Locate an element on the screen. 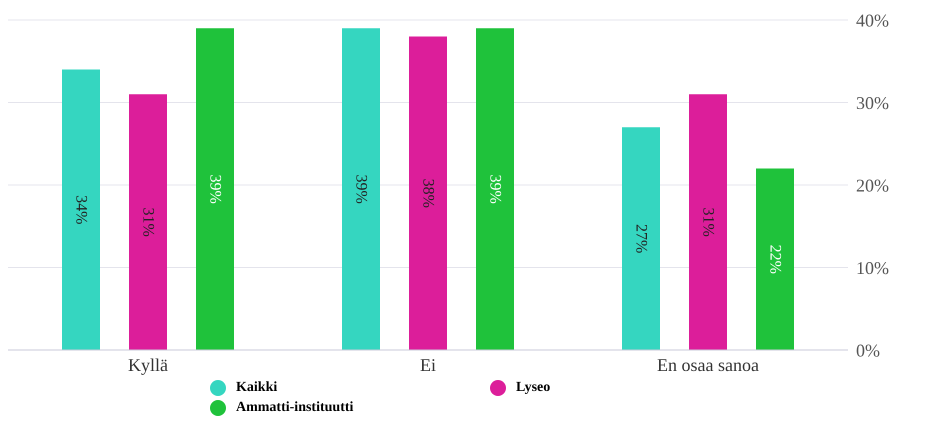 This screenshot has width=936, height=425. legend-label: Ammatti-instituutti is located at coordinates (295, 408).